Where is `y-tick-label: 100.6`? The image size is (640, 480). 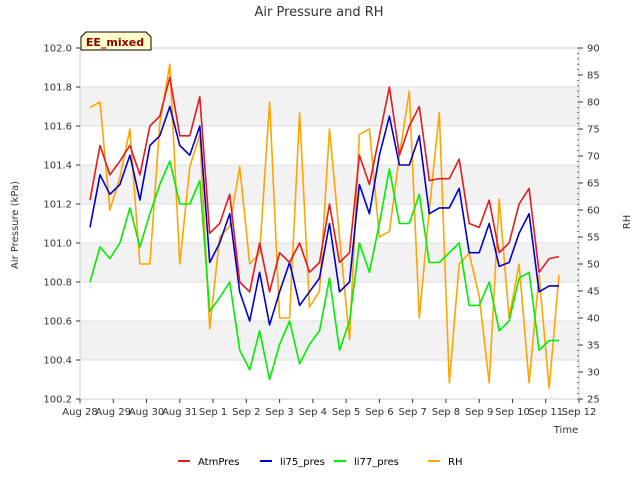 y-tick-label: 100.6 is located at coordinates (57, 322).